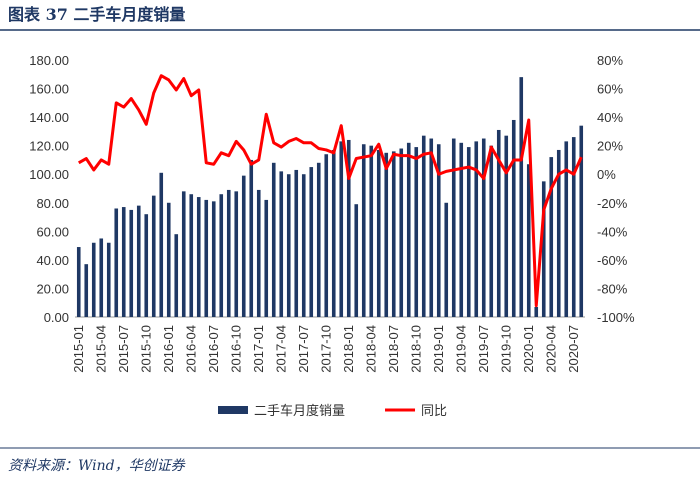 This screenshot has height=491, width=700. I want to click on y-tick-label: 140.00, so click(49, 117).